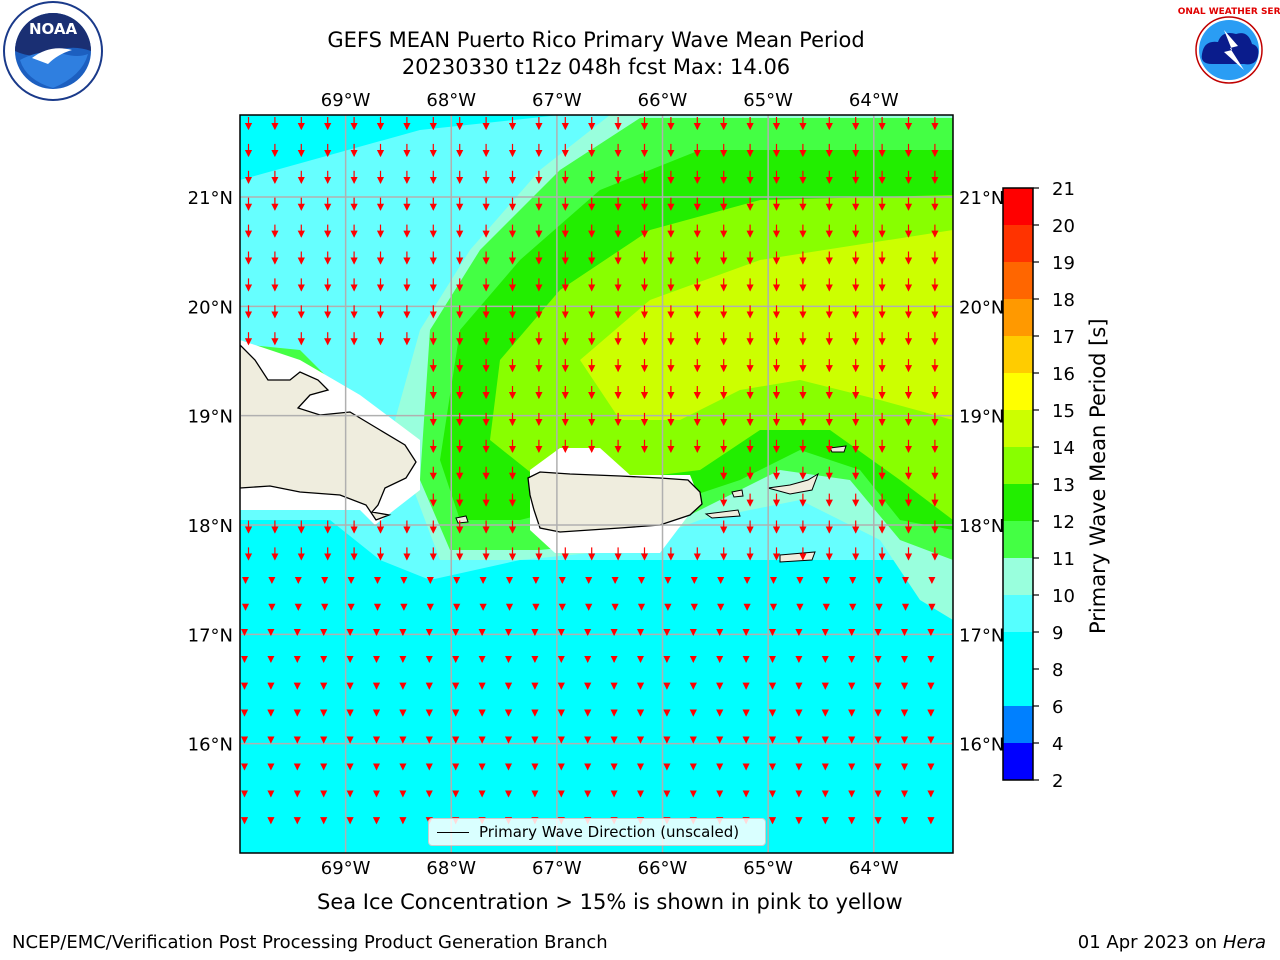  What do you see at coordinates (722, 514) in the screenshot?
I see `island-vieques` at bounding box center [722, 514].